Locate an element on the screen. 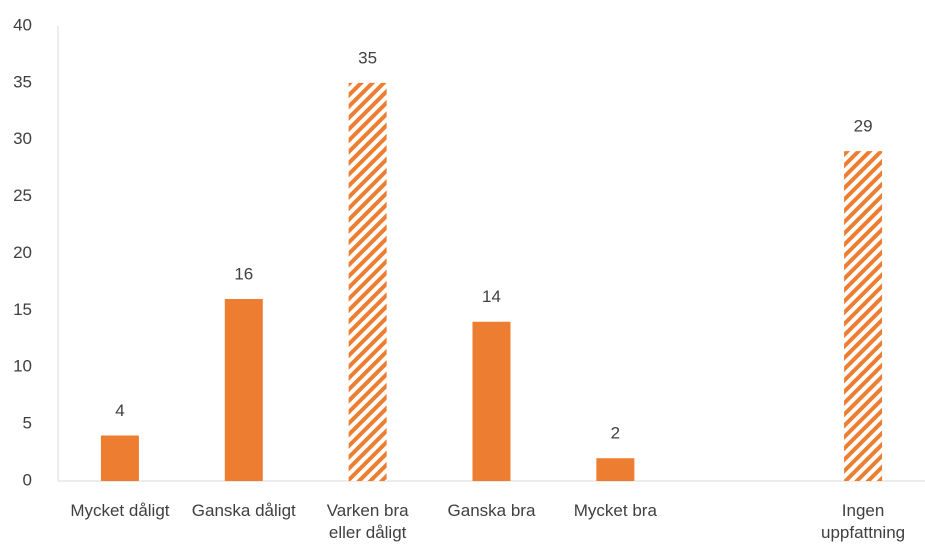 The image size is (925, 551). data-label: 4 is located at coordinates (119, 410).